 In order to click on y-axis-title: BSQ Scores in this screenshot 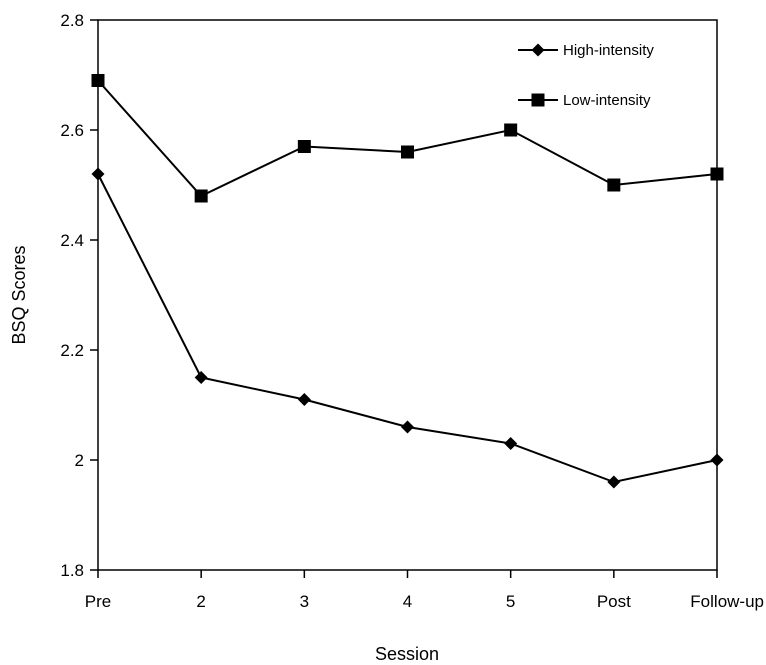, I will do `click(19, 294)`.